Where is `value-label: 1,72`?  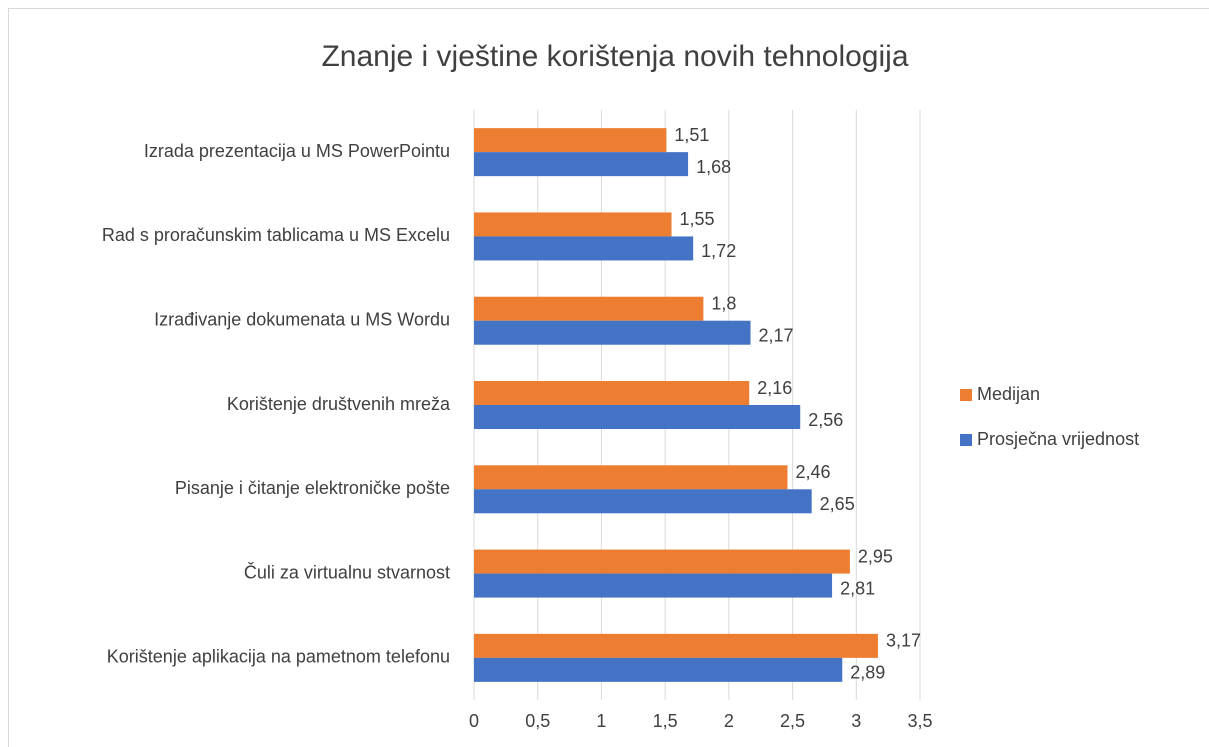
value-label: 1,72 is located at coordinates (718, 251).